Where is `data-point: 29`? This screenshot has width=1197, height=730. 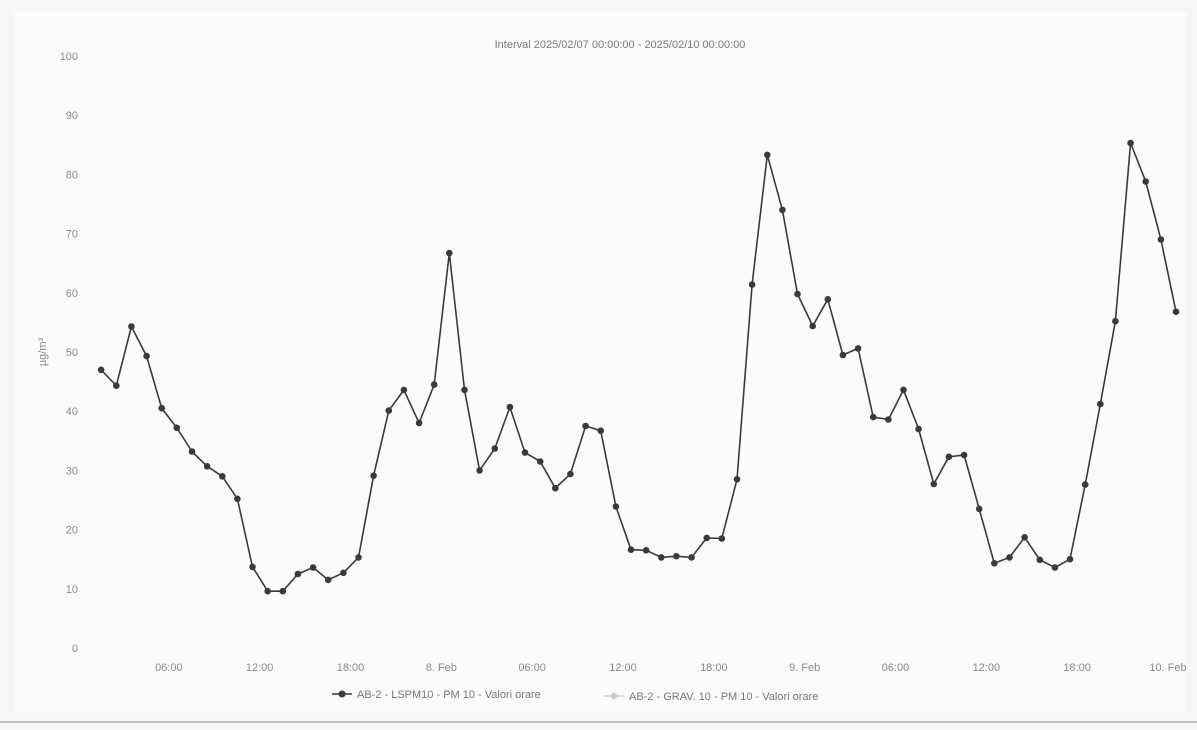 data-point: 29 is located at coordinates (222, 476).